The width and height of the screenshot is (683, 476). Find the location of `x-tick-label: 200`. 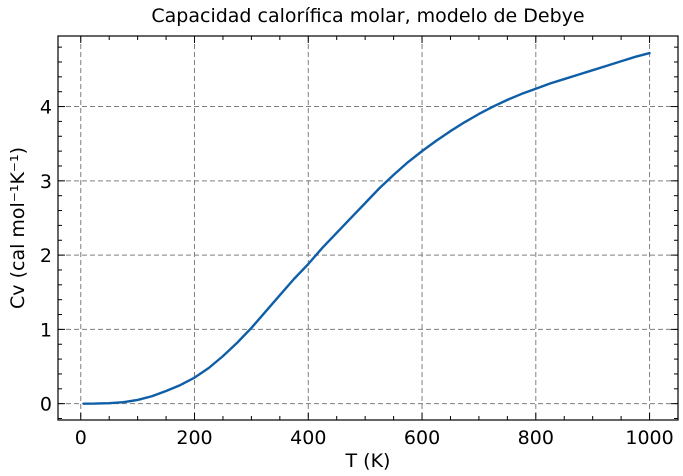

x-tick-label: 200 is located at coordinates (194, 438).